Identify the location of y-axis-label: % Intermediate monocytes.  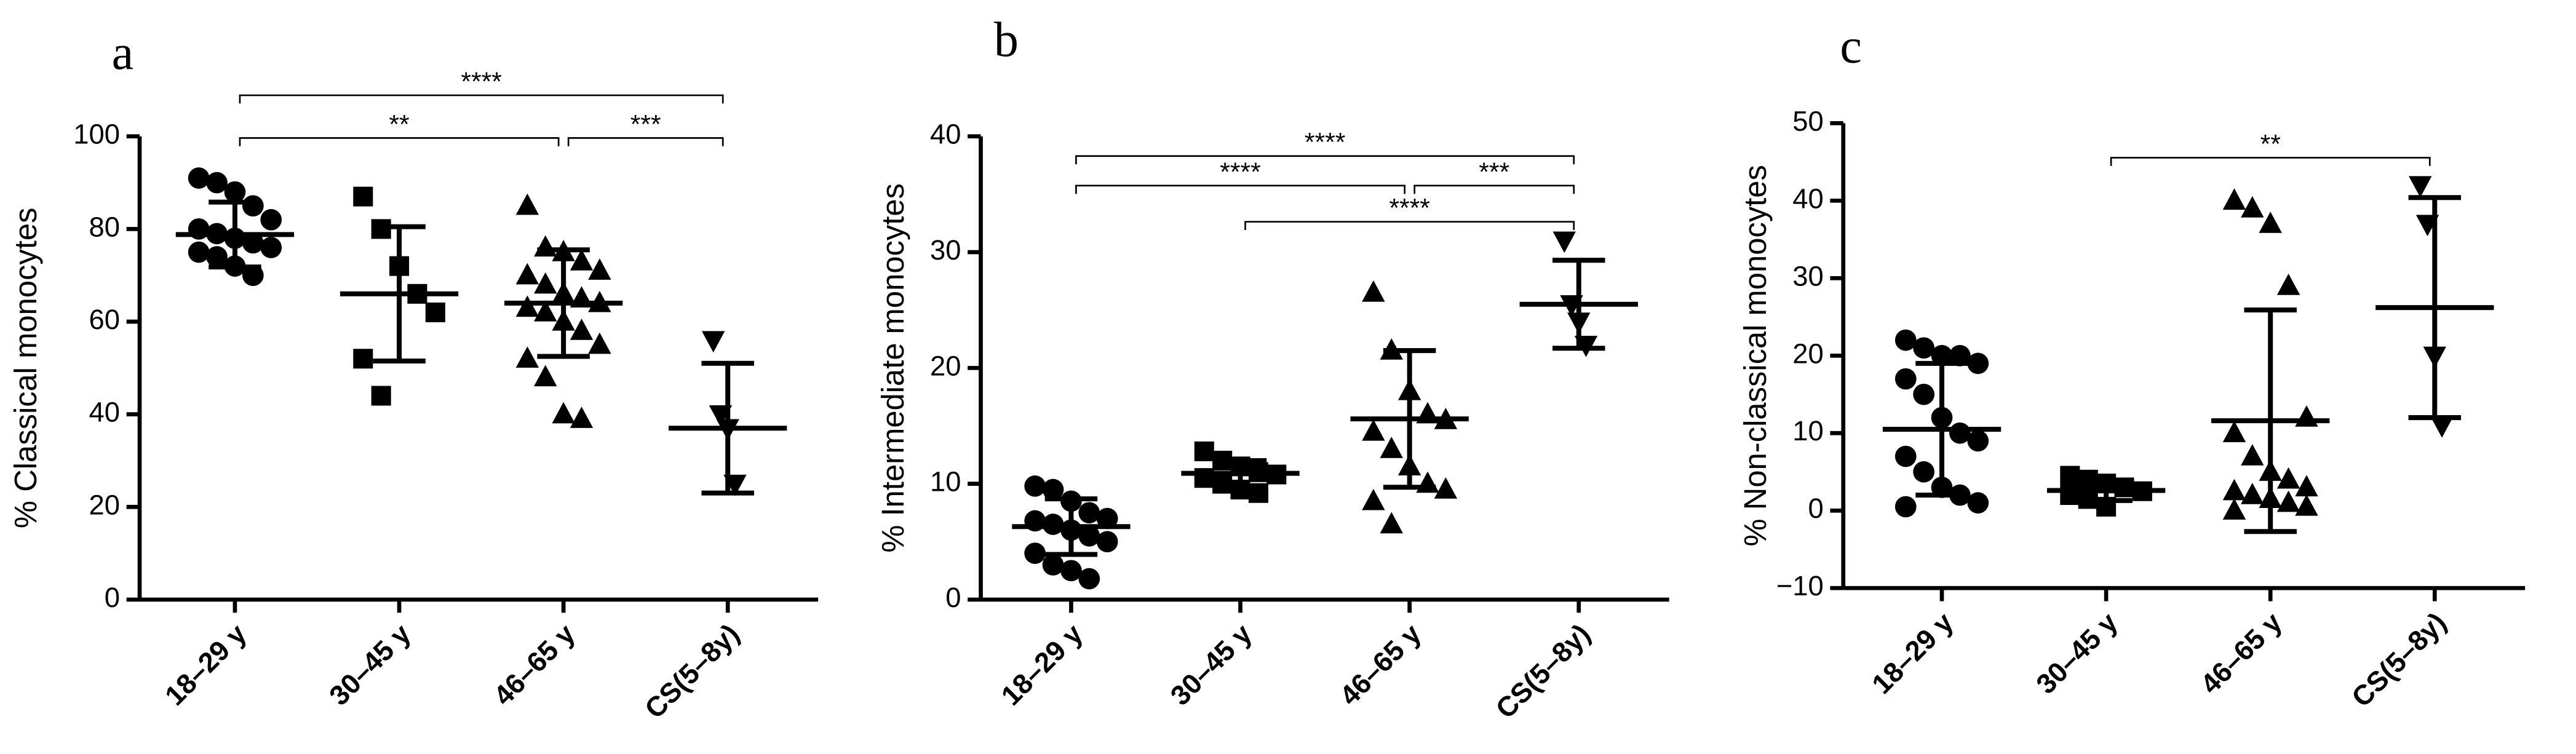
(892, 368).